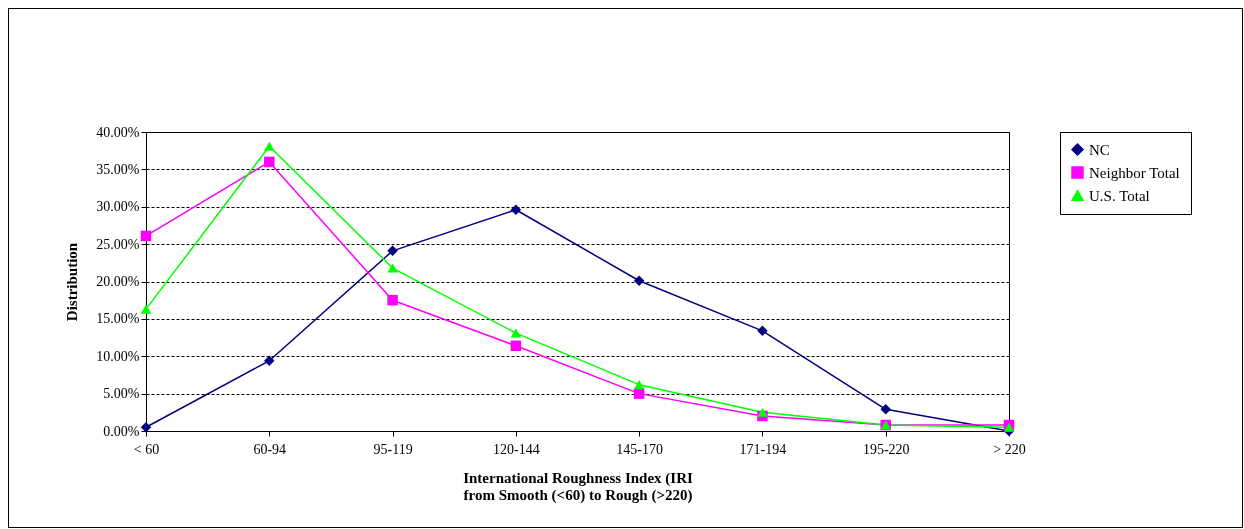  Describe the element at coordinates (118, 207) in the screenshot. I see `y-tick-label: 30.00%` at that location.